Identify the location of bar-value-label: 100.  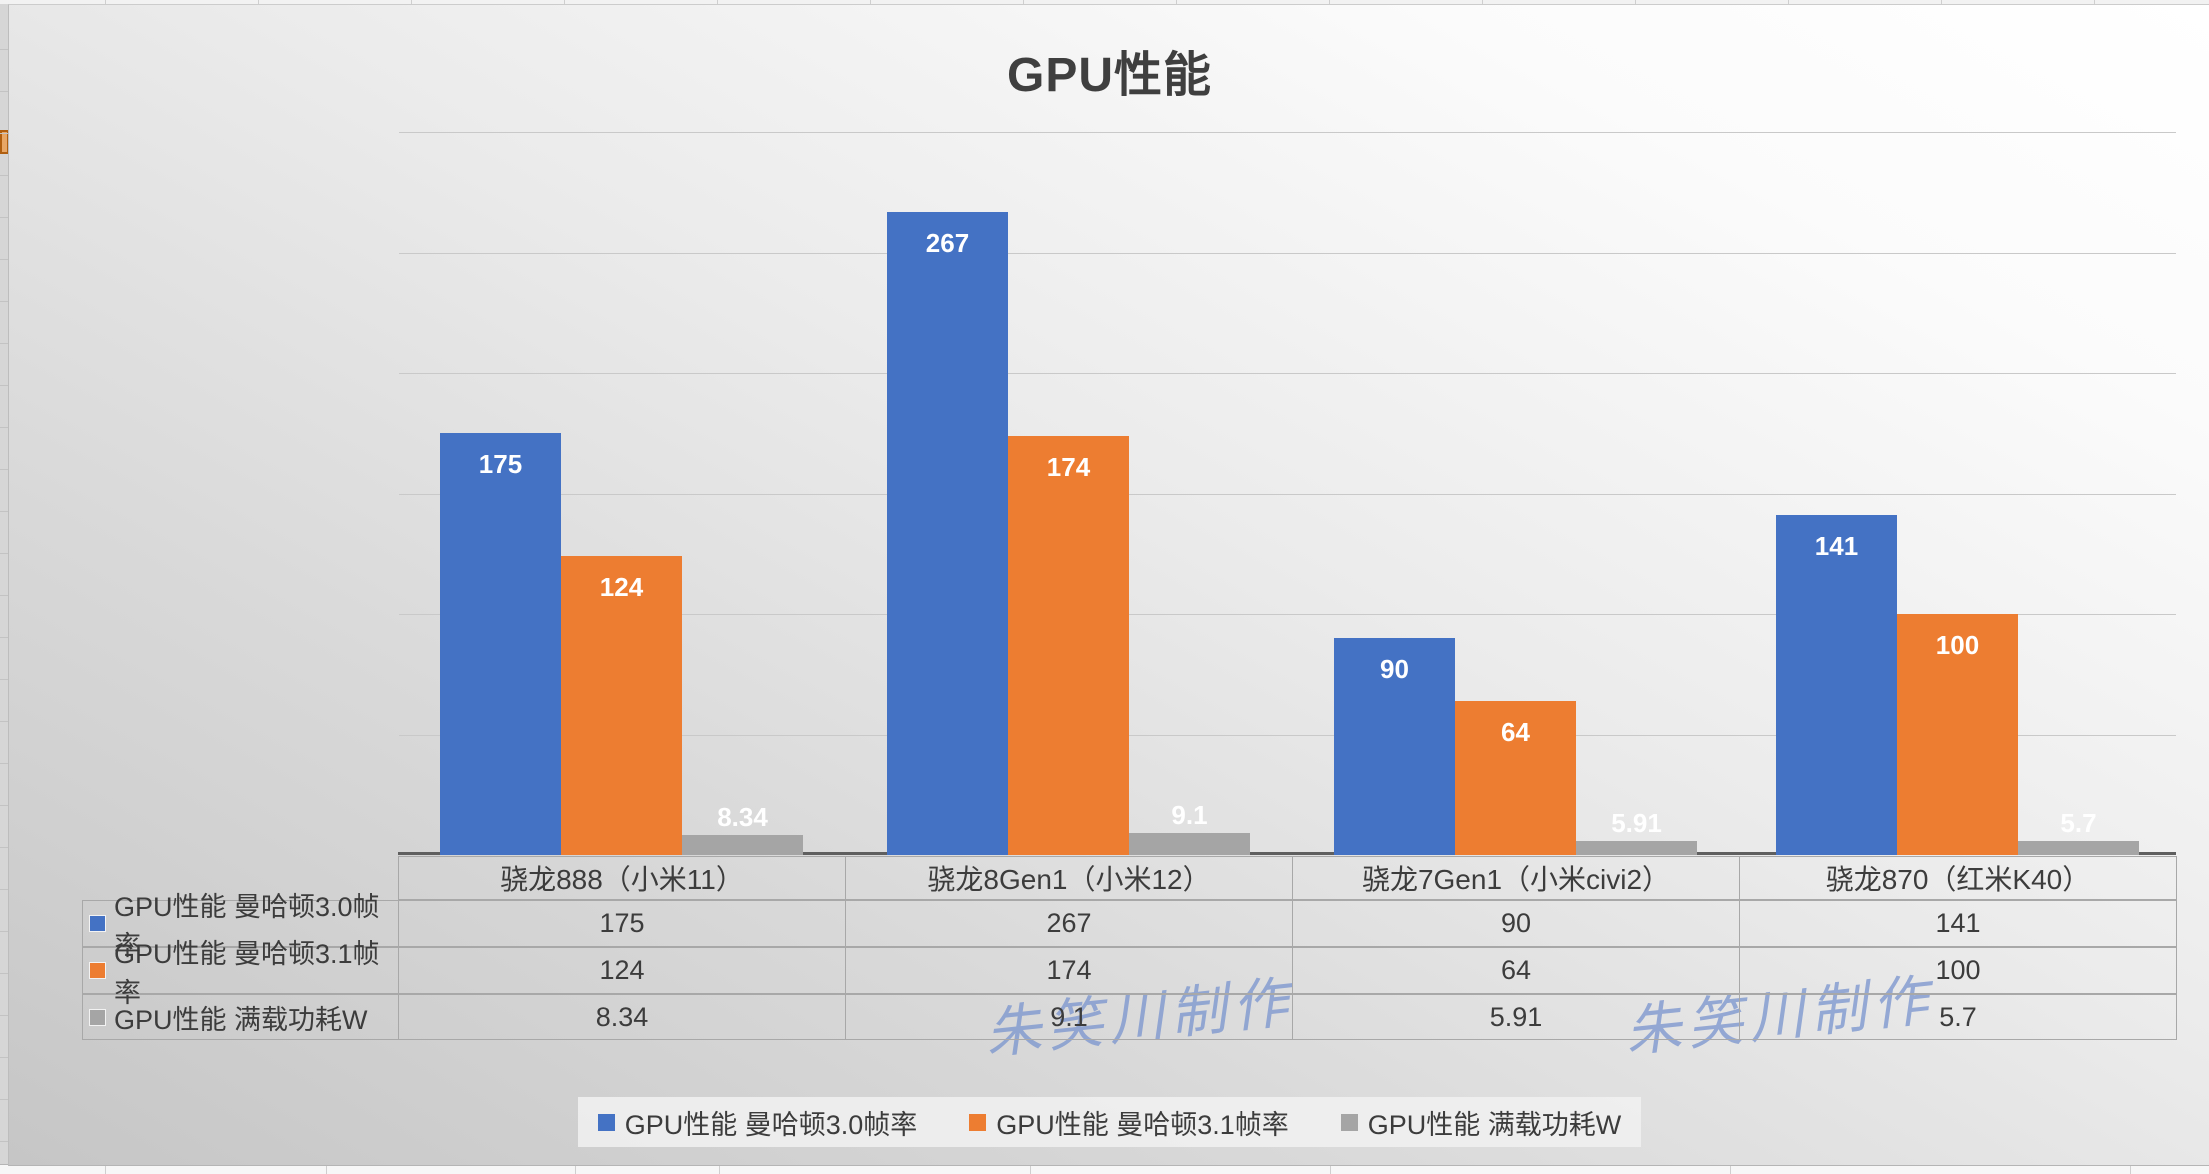
(1957, 645).